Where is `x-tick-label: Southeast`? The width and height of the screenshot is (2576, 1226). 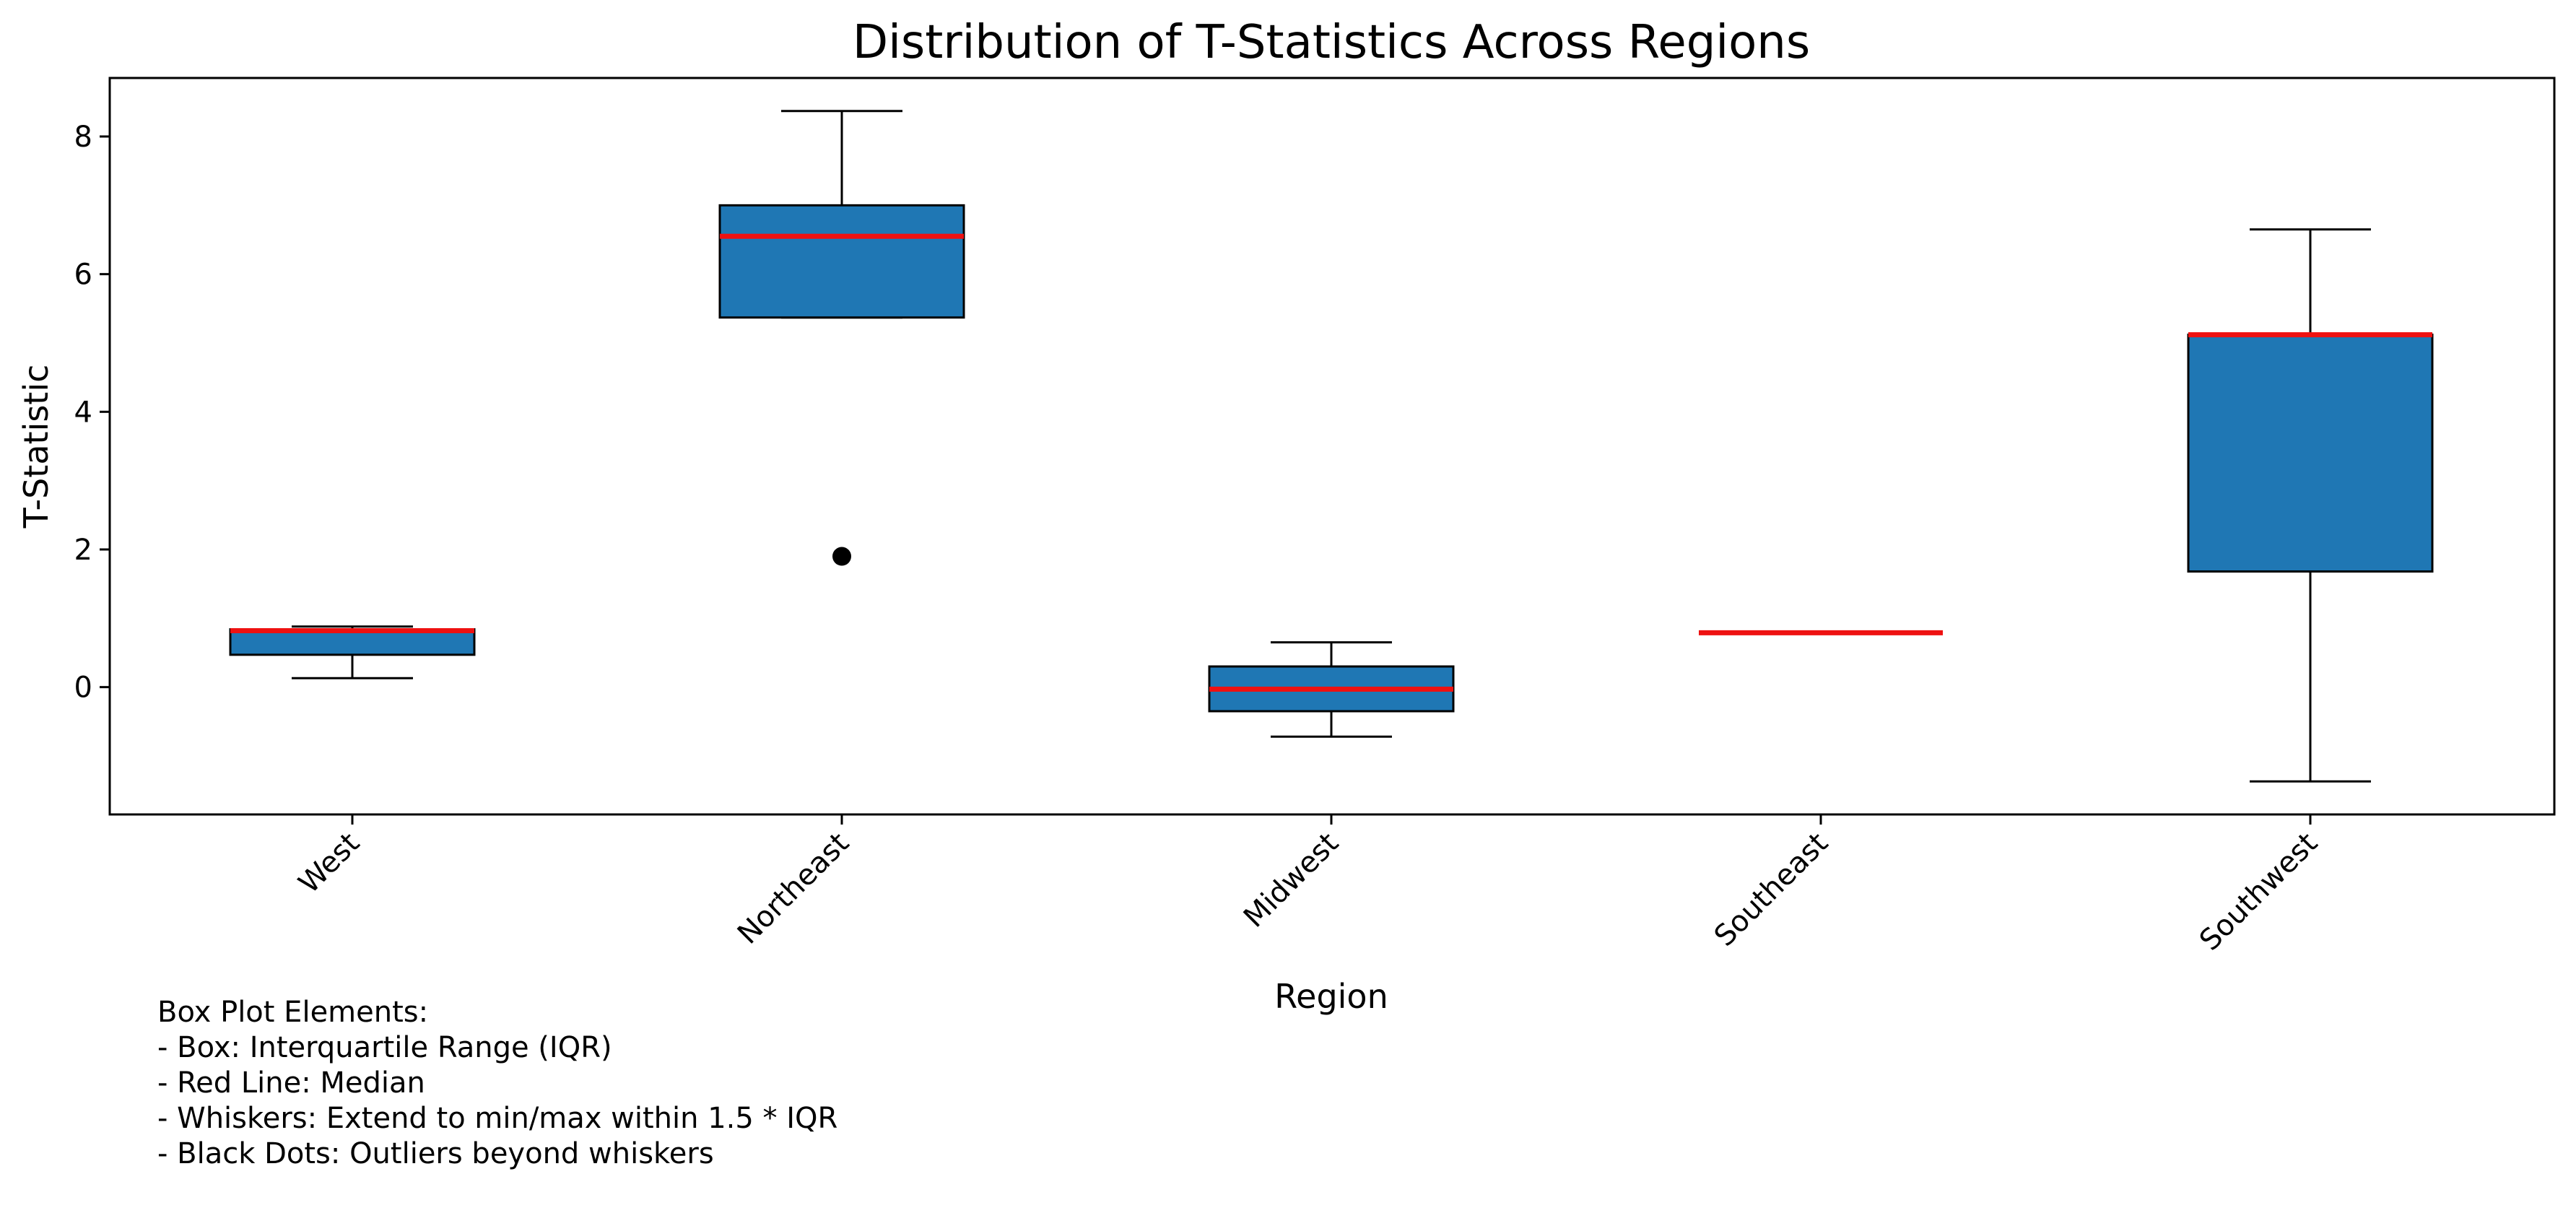
x-tick-label: Southeast is located at coordinates (1772, 890).